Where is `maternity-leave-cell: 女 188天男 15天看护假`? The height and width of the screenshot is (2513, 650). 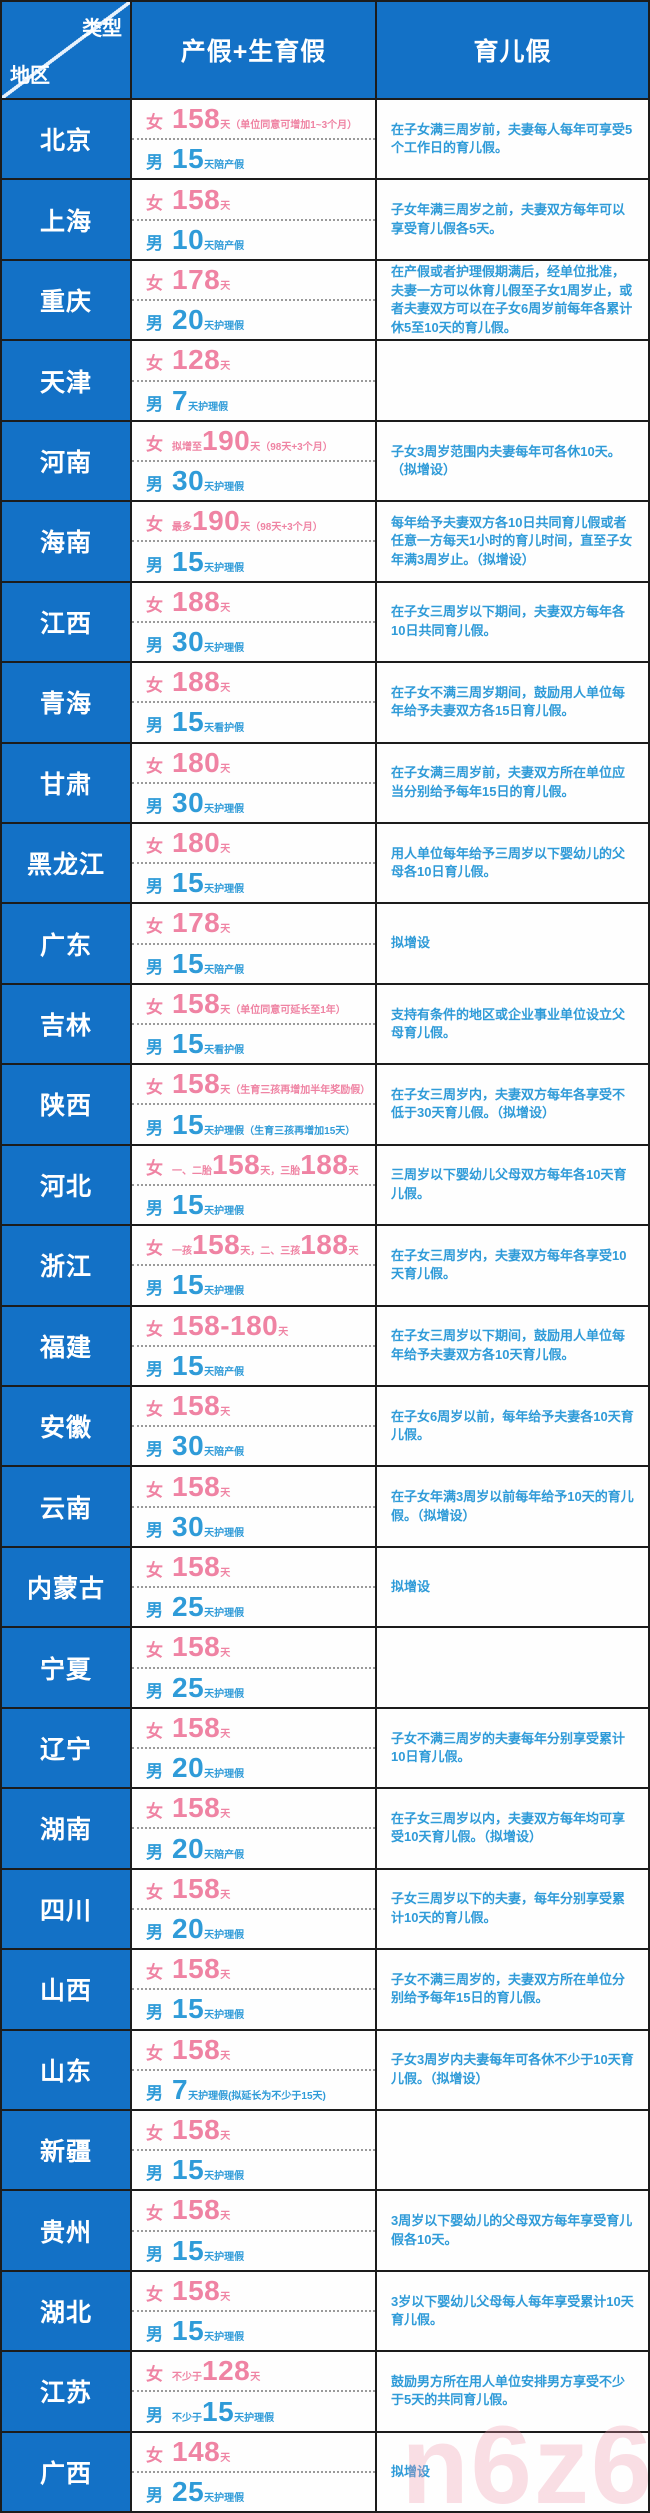 maternity-leave-cell: 女 188天男 15天看护假 is located at coordinates (254, 702).